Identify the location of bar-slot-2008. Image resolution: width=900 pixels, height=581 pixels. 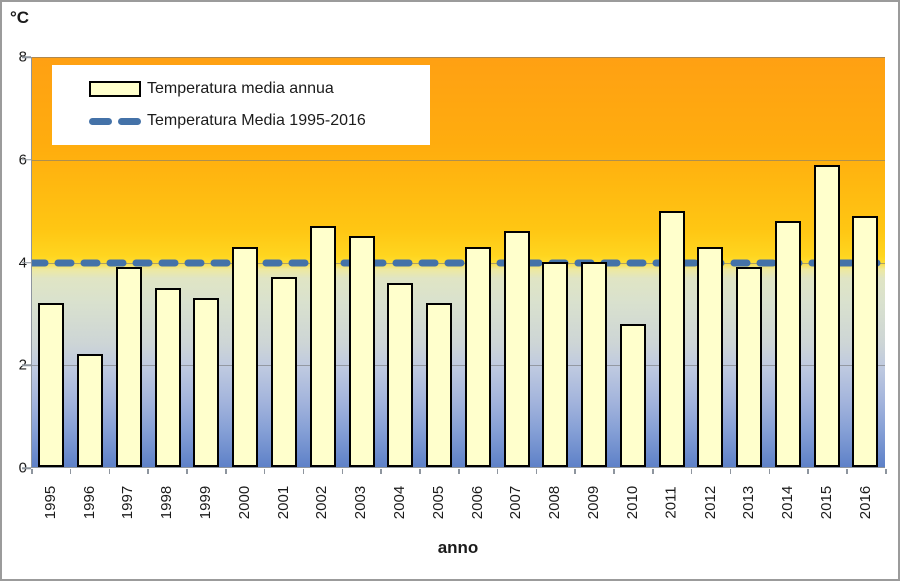
(555, 262).